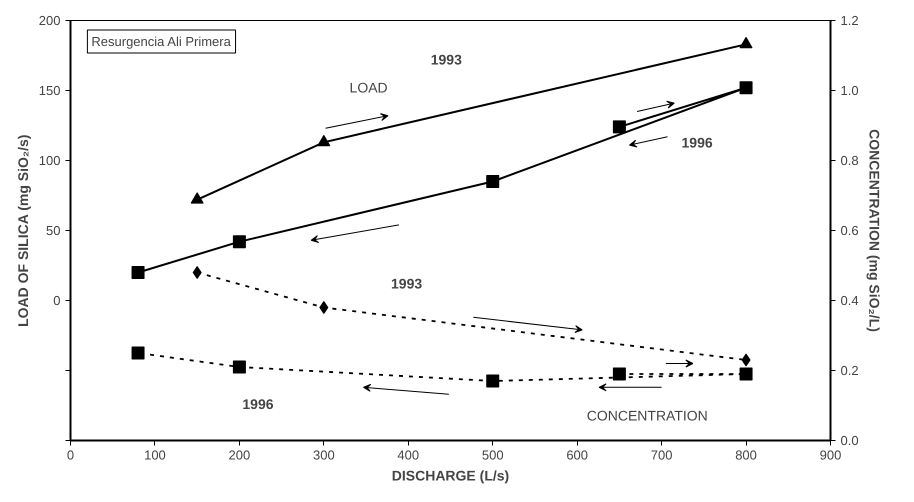 This screenshot has height=502, width=914. What do you see at coordinates (661, 455) in the screenshot?
I see `x-tick-label: 700` at bounding box center [661, 455].